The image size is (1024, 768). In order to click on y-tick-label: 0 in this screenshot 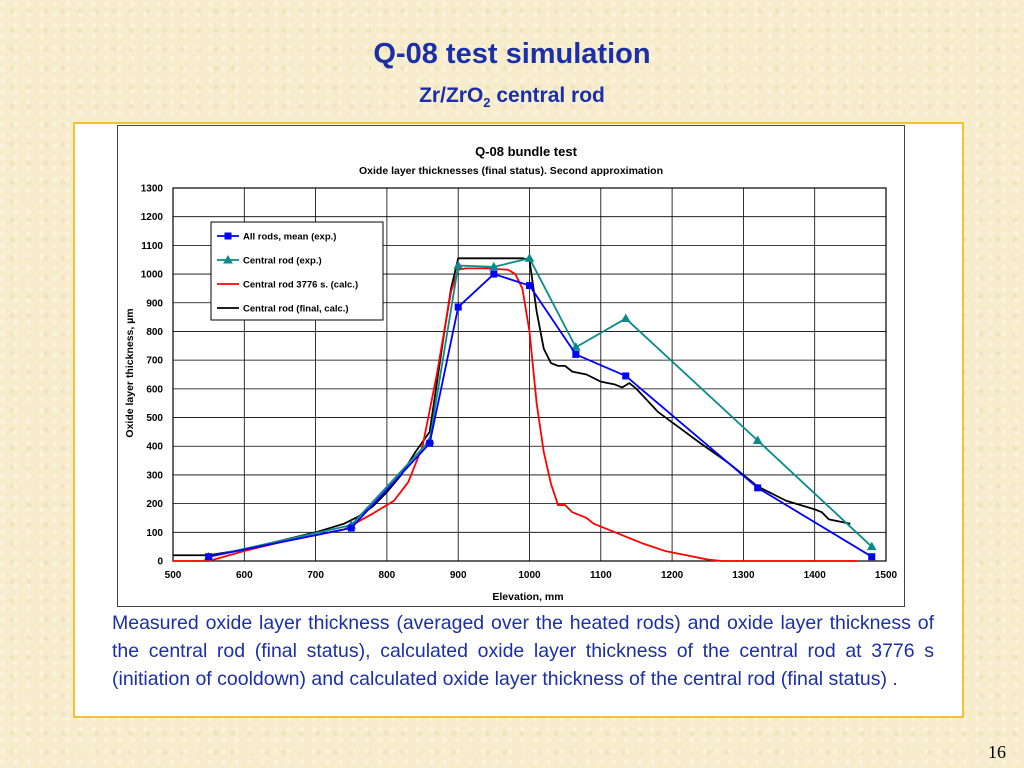, I will do `click(160, 562)`.